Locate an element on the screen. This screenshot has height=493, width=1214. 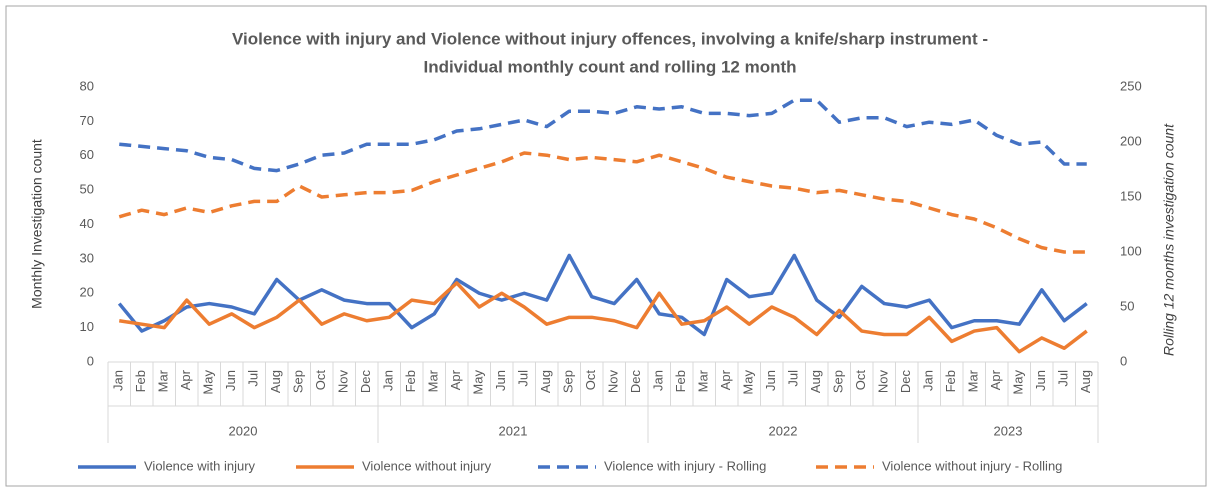
y2-tick-label: 50 is located at coordinates (1127, 305).